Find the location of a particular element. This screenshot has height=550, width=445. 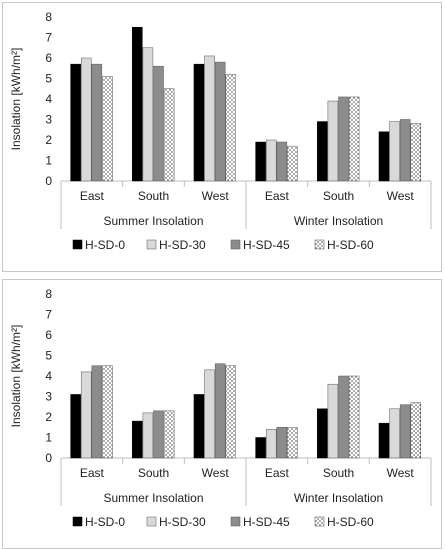

y-tick-label: 0 is located at coordinates (48, 181).